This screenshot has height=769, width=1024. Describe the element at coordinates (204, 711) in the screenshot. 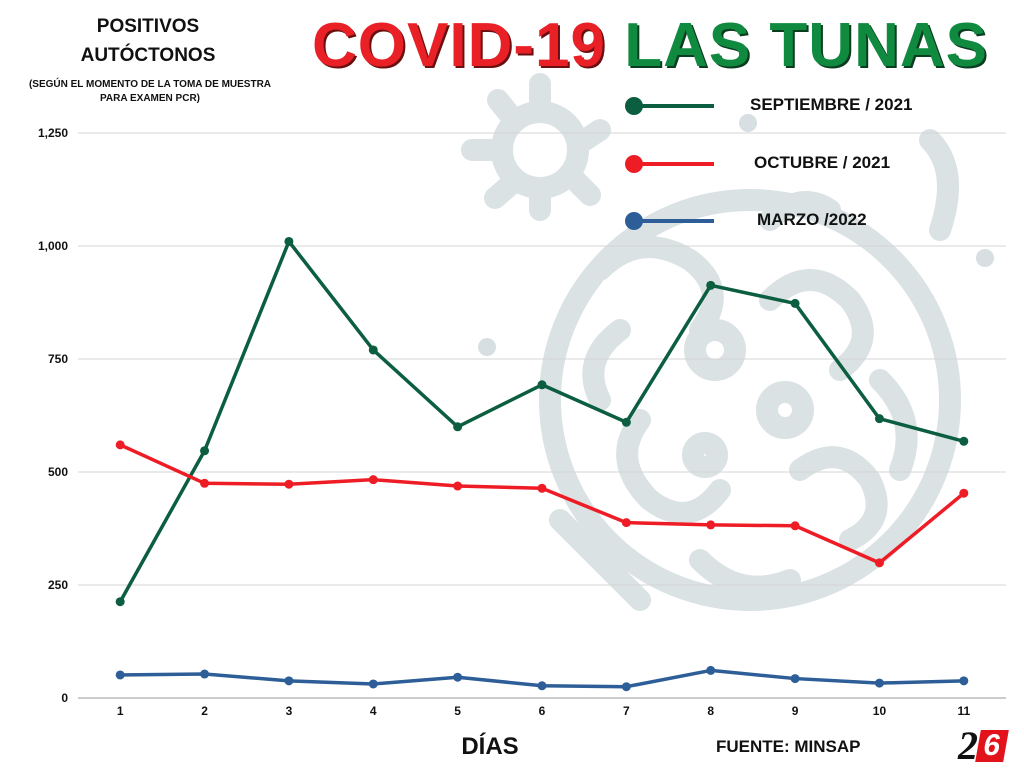

I see `x-tick-label: 2` at that location.